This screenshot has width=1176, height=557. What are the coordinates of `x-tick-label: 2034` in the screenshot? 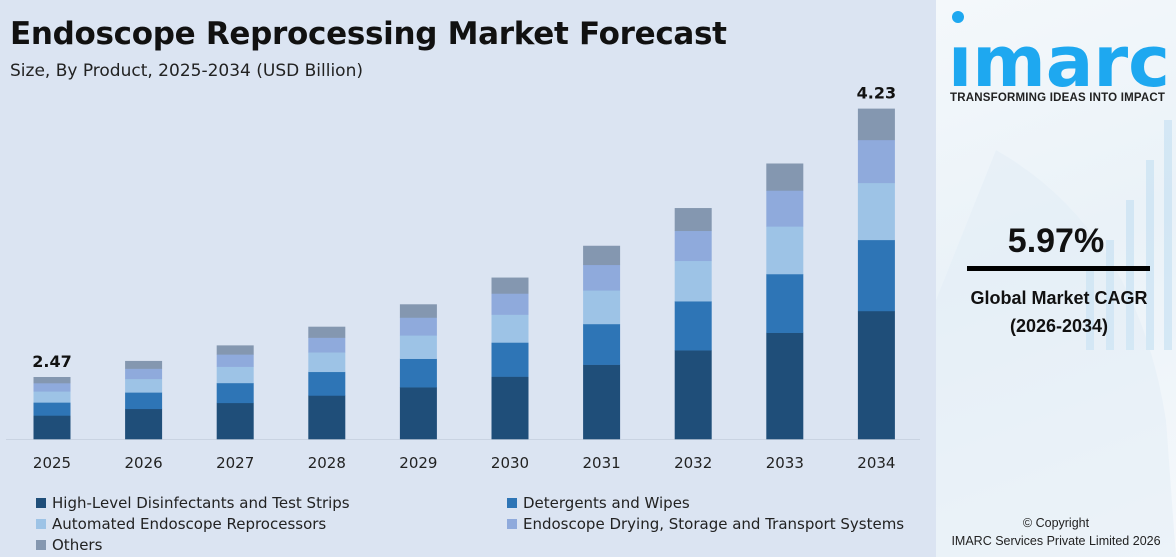 It's located at (876, 463).